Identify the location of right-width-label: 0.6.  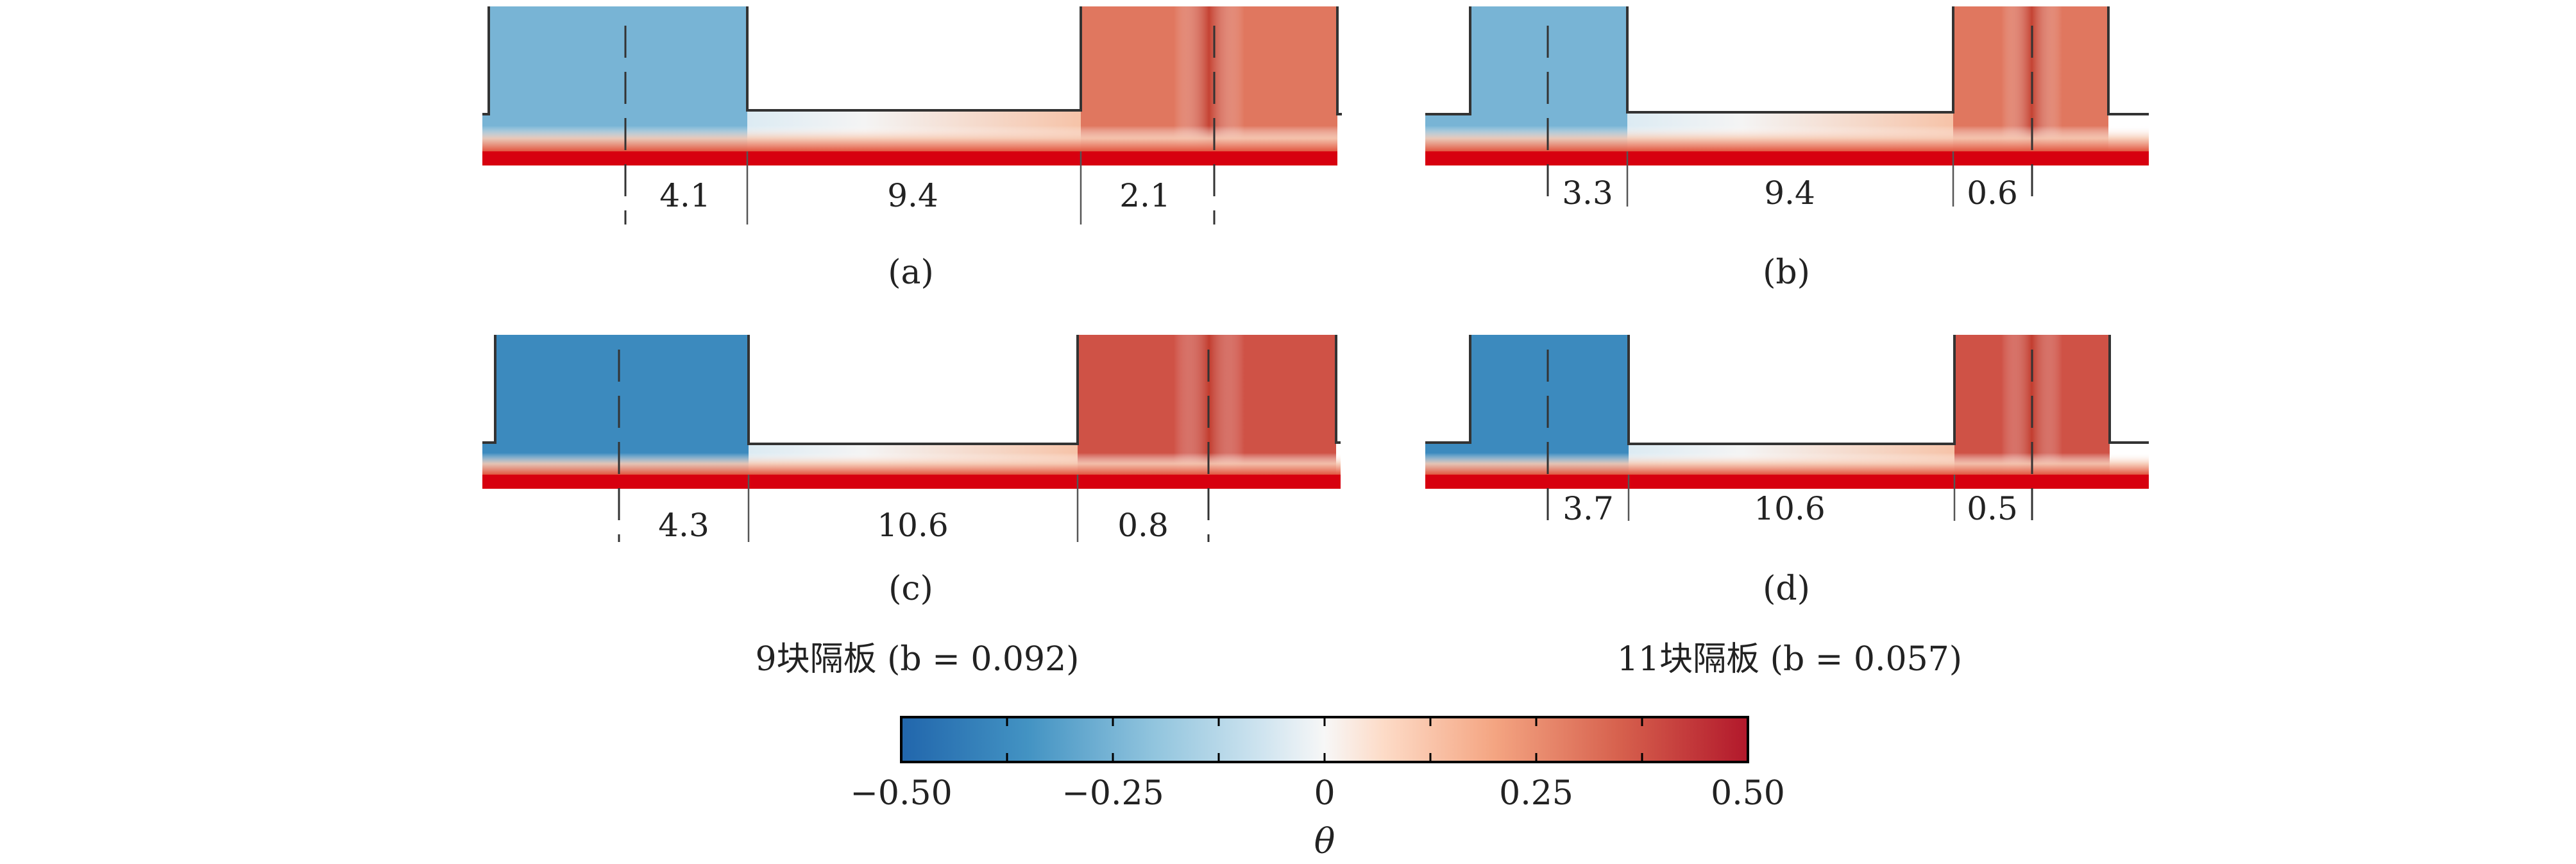
(1992, 193).